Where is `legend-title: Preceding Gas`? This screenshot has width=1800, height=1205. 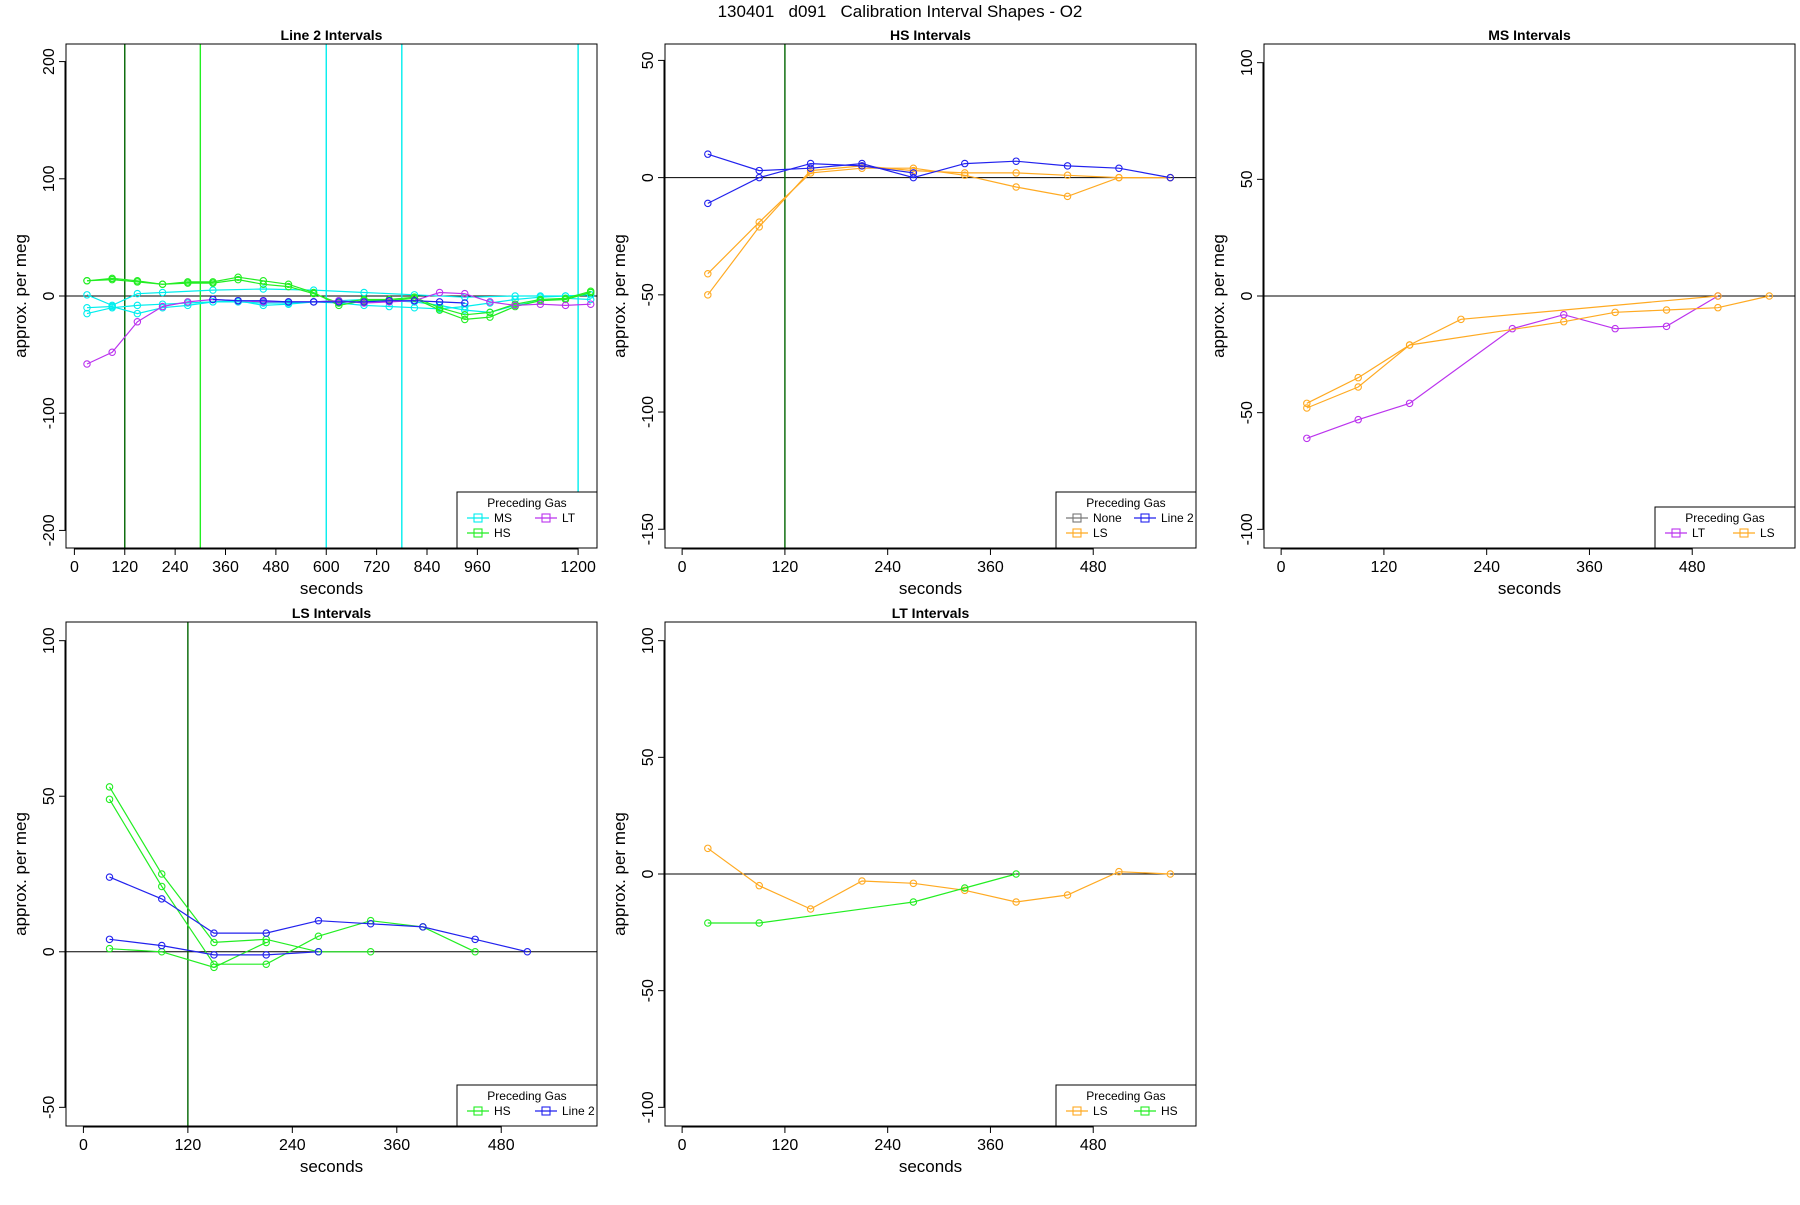
legend-title: Preceding Gas is located at coordinates (1125, 503).